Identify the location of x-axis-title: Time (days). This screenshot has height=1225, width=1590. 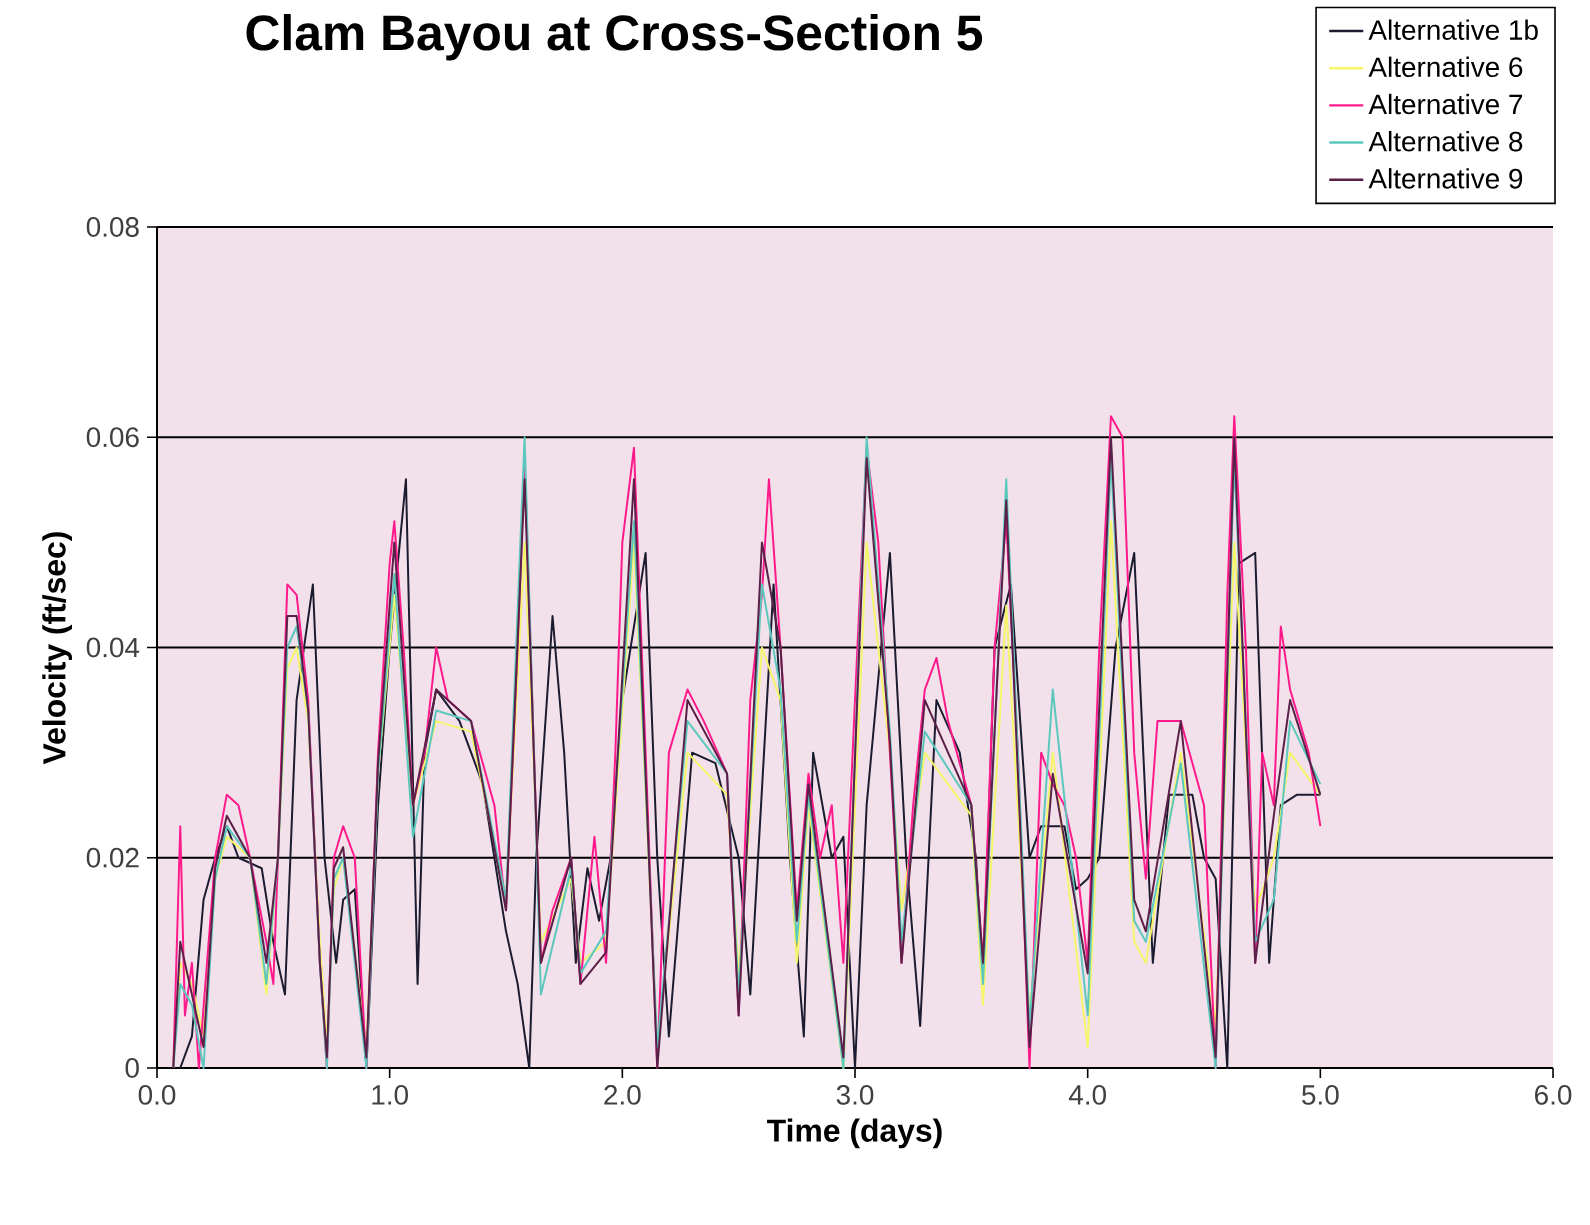
(854, 1133).